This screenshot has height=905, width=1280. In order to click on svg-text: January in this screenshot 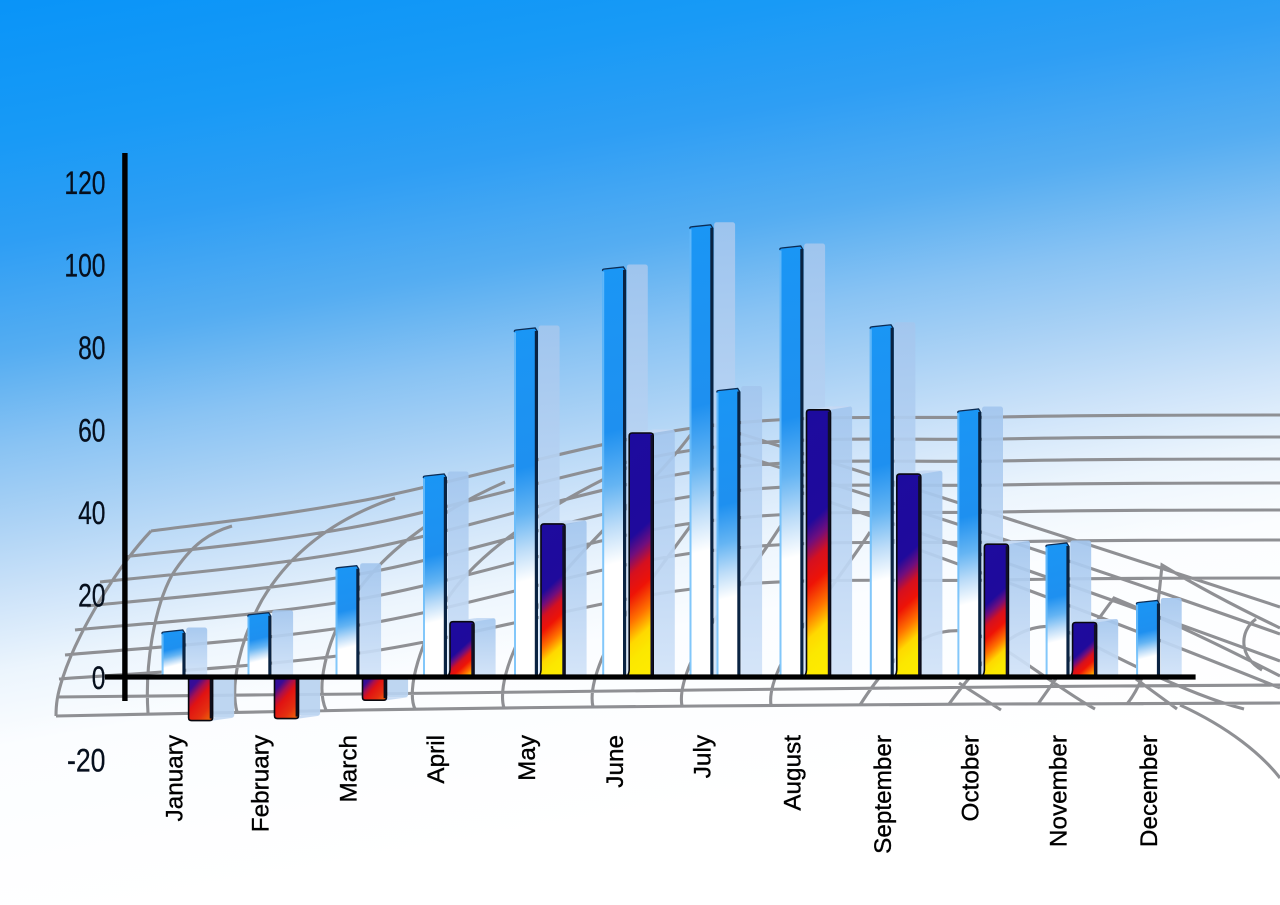, I will do `click(175, 777)`.